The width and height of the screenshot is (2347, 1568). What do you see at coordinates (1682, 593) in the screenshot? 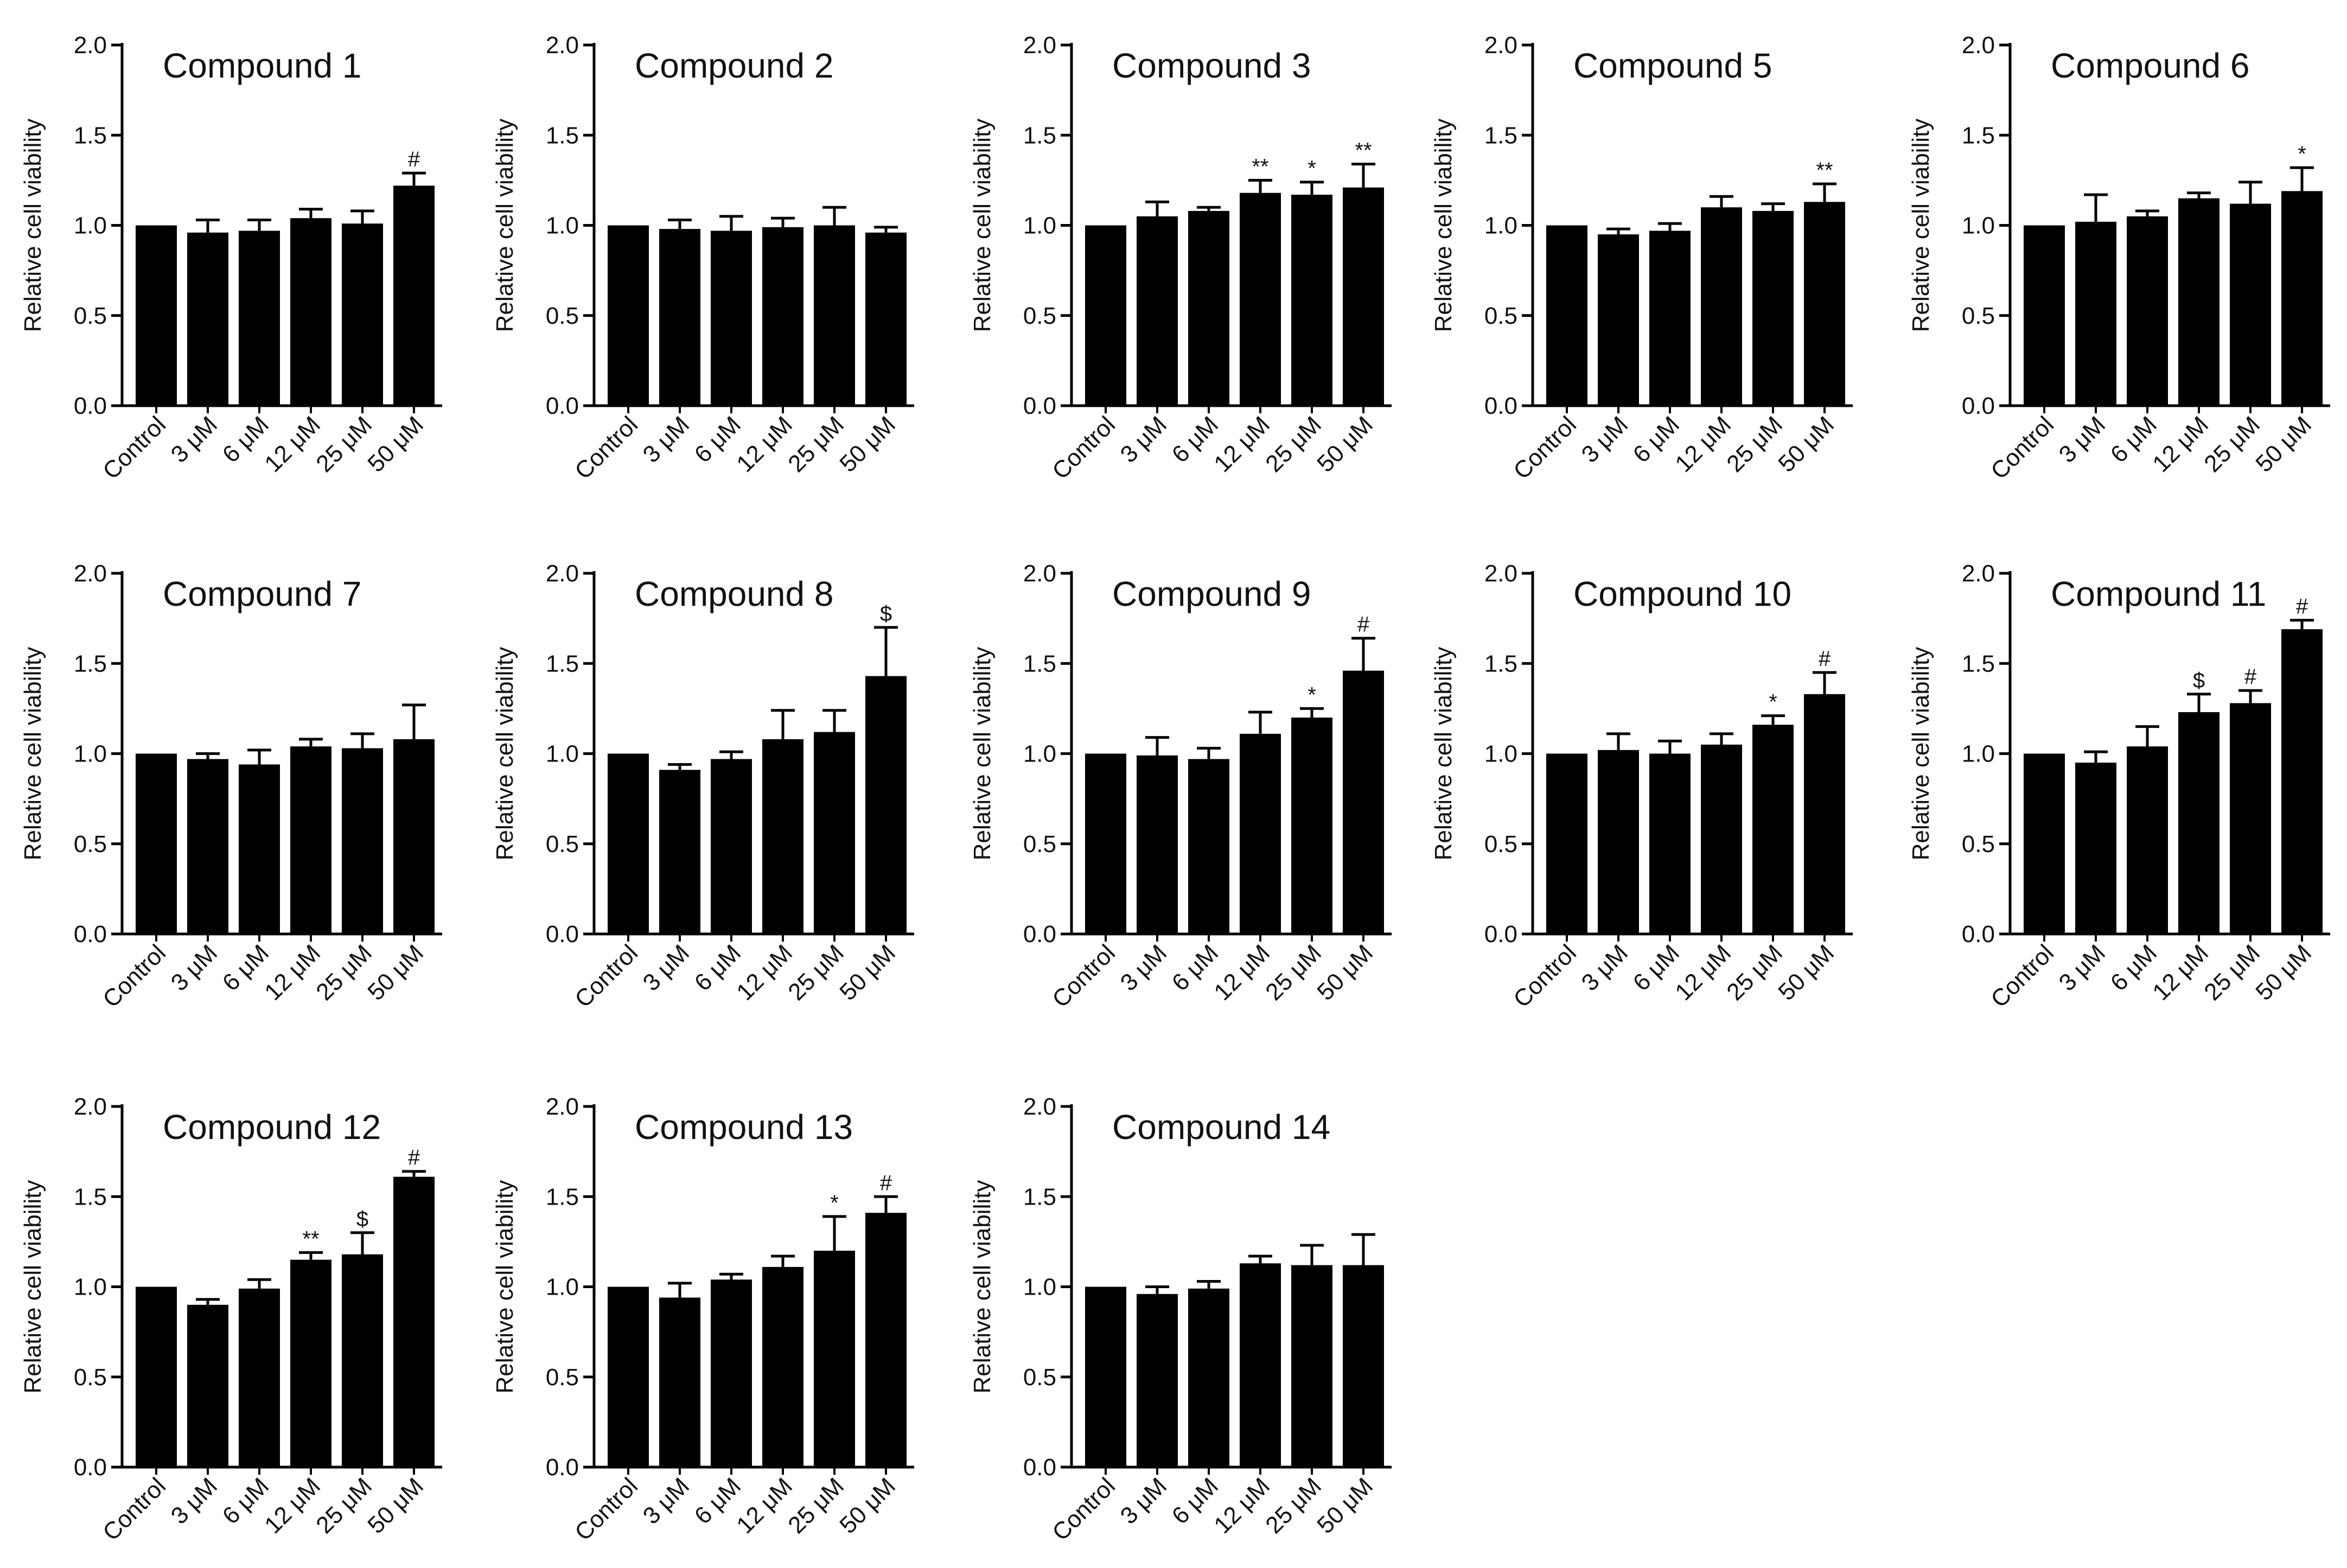
I see `chart-title: Compound 10` at bounding box center [1682, 593].